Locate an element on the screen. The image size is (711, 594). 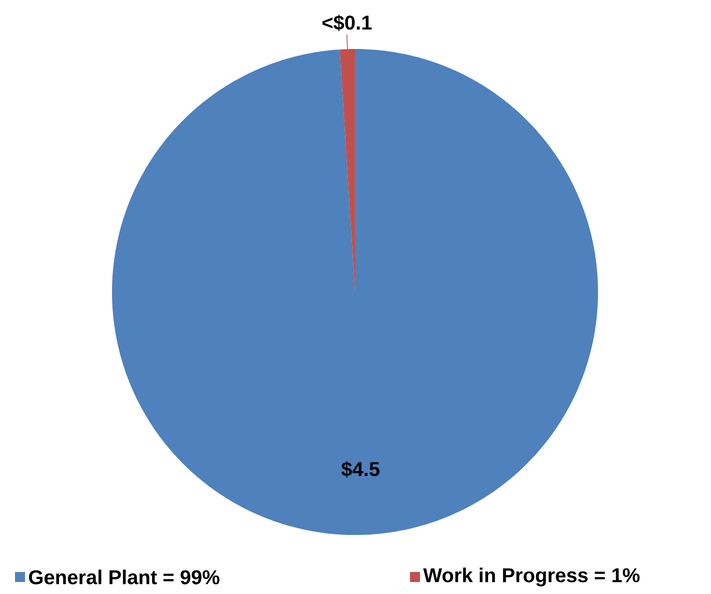
text: $4.5 is located at coordinates (360, 469).